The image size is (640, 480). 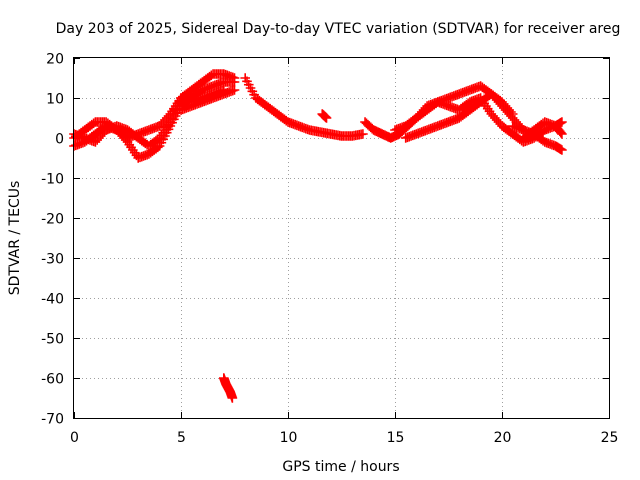 What do you see at coordinates (52, 300) in the screenshot?
I see `y-tick-label: -40` at bounding box center [52, 300].